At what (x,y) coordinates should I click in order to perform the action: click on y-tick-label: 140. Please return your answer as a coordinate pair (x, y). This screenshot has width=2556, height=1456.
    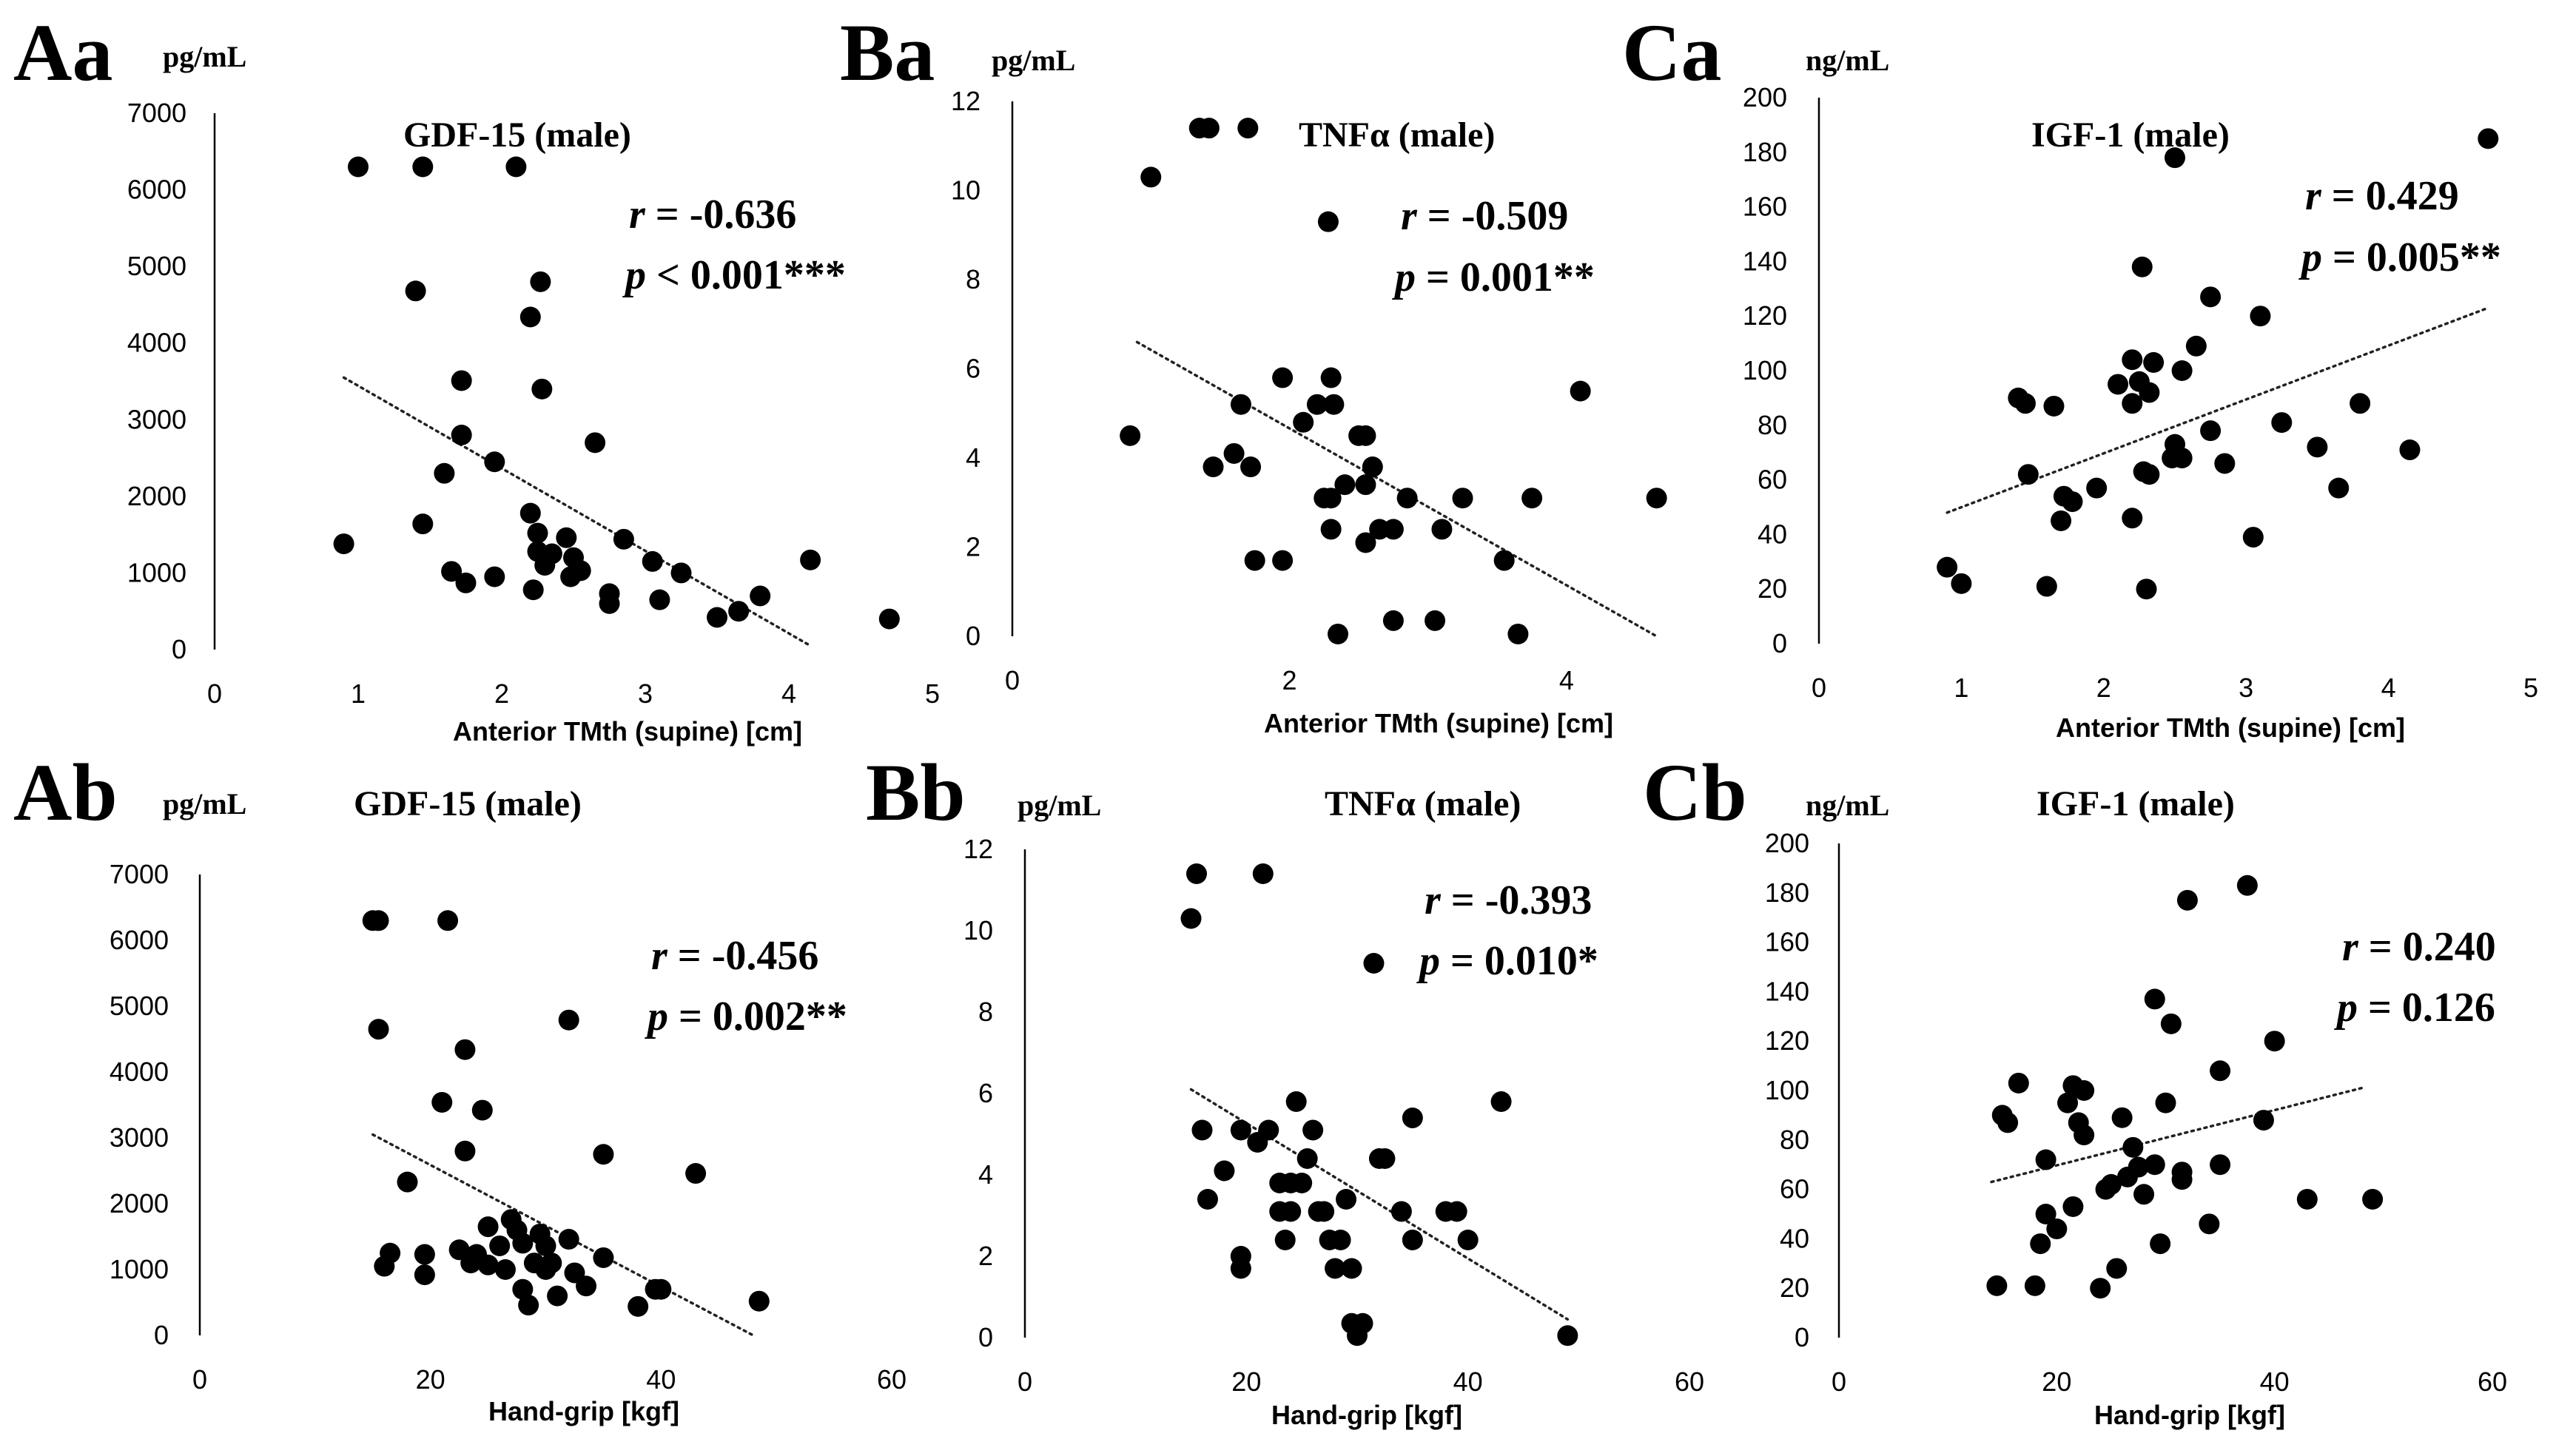
    Looking at the image, I should click on (1765, 261).